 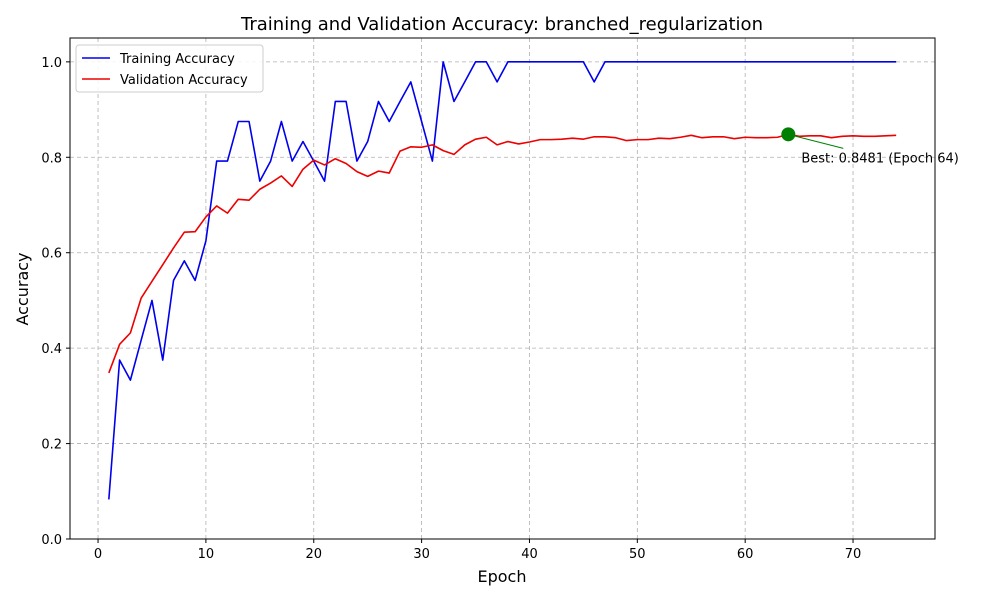 What do you see at coordinates (51, 254) in the screenshot?
I see `y-tick-label: 0.6` at bounding box center [51, 254].